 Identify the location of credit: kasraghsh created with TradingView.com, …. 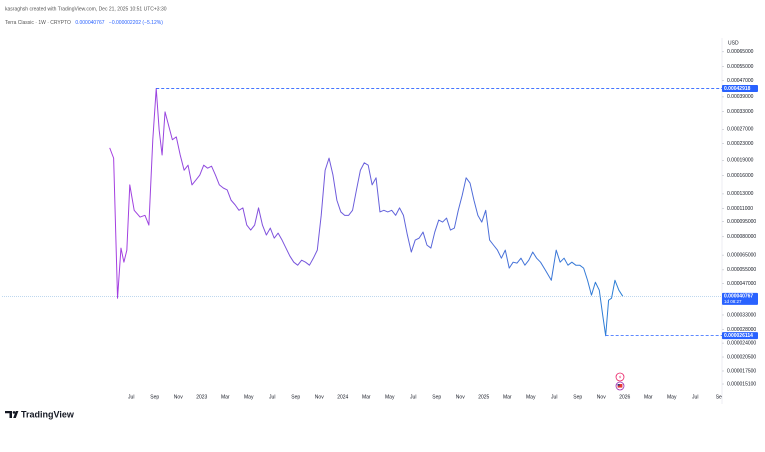
(86, 9).